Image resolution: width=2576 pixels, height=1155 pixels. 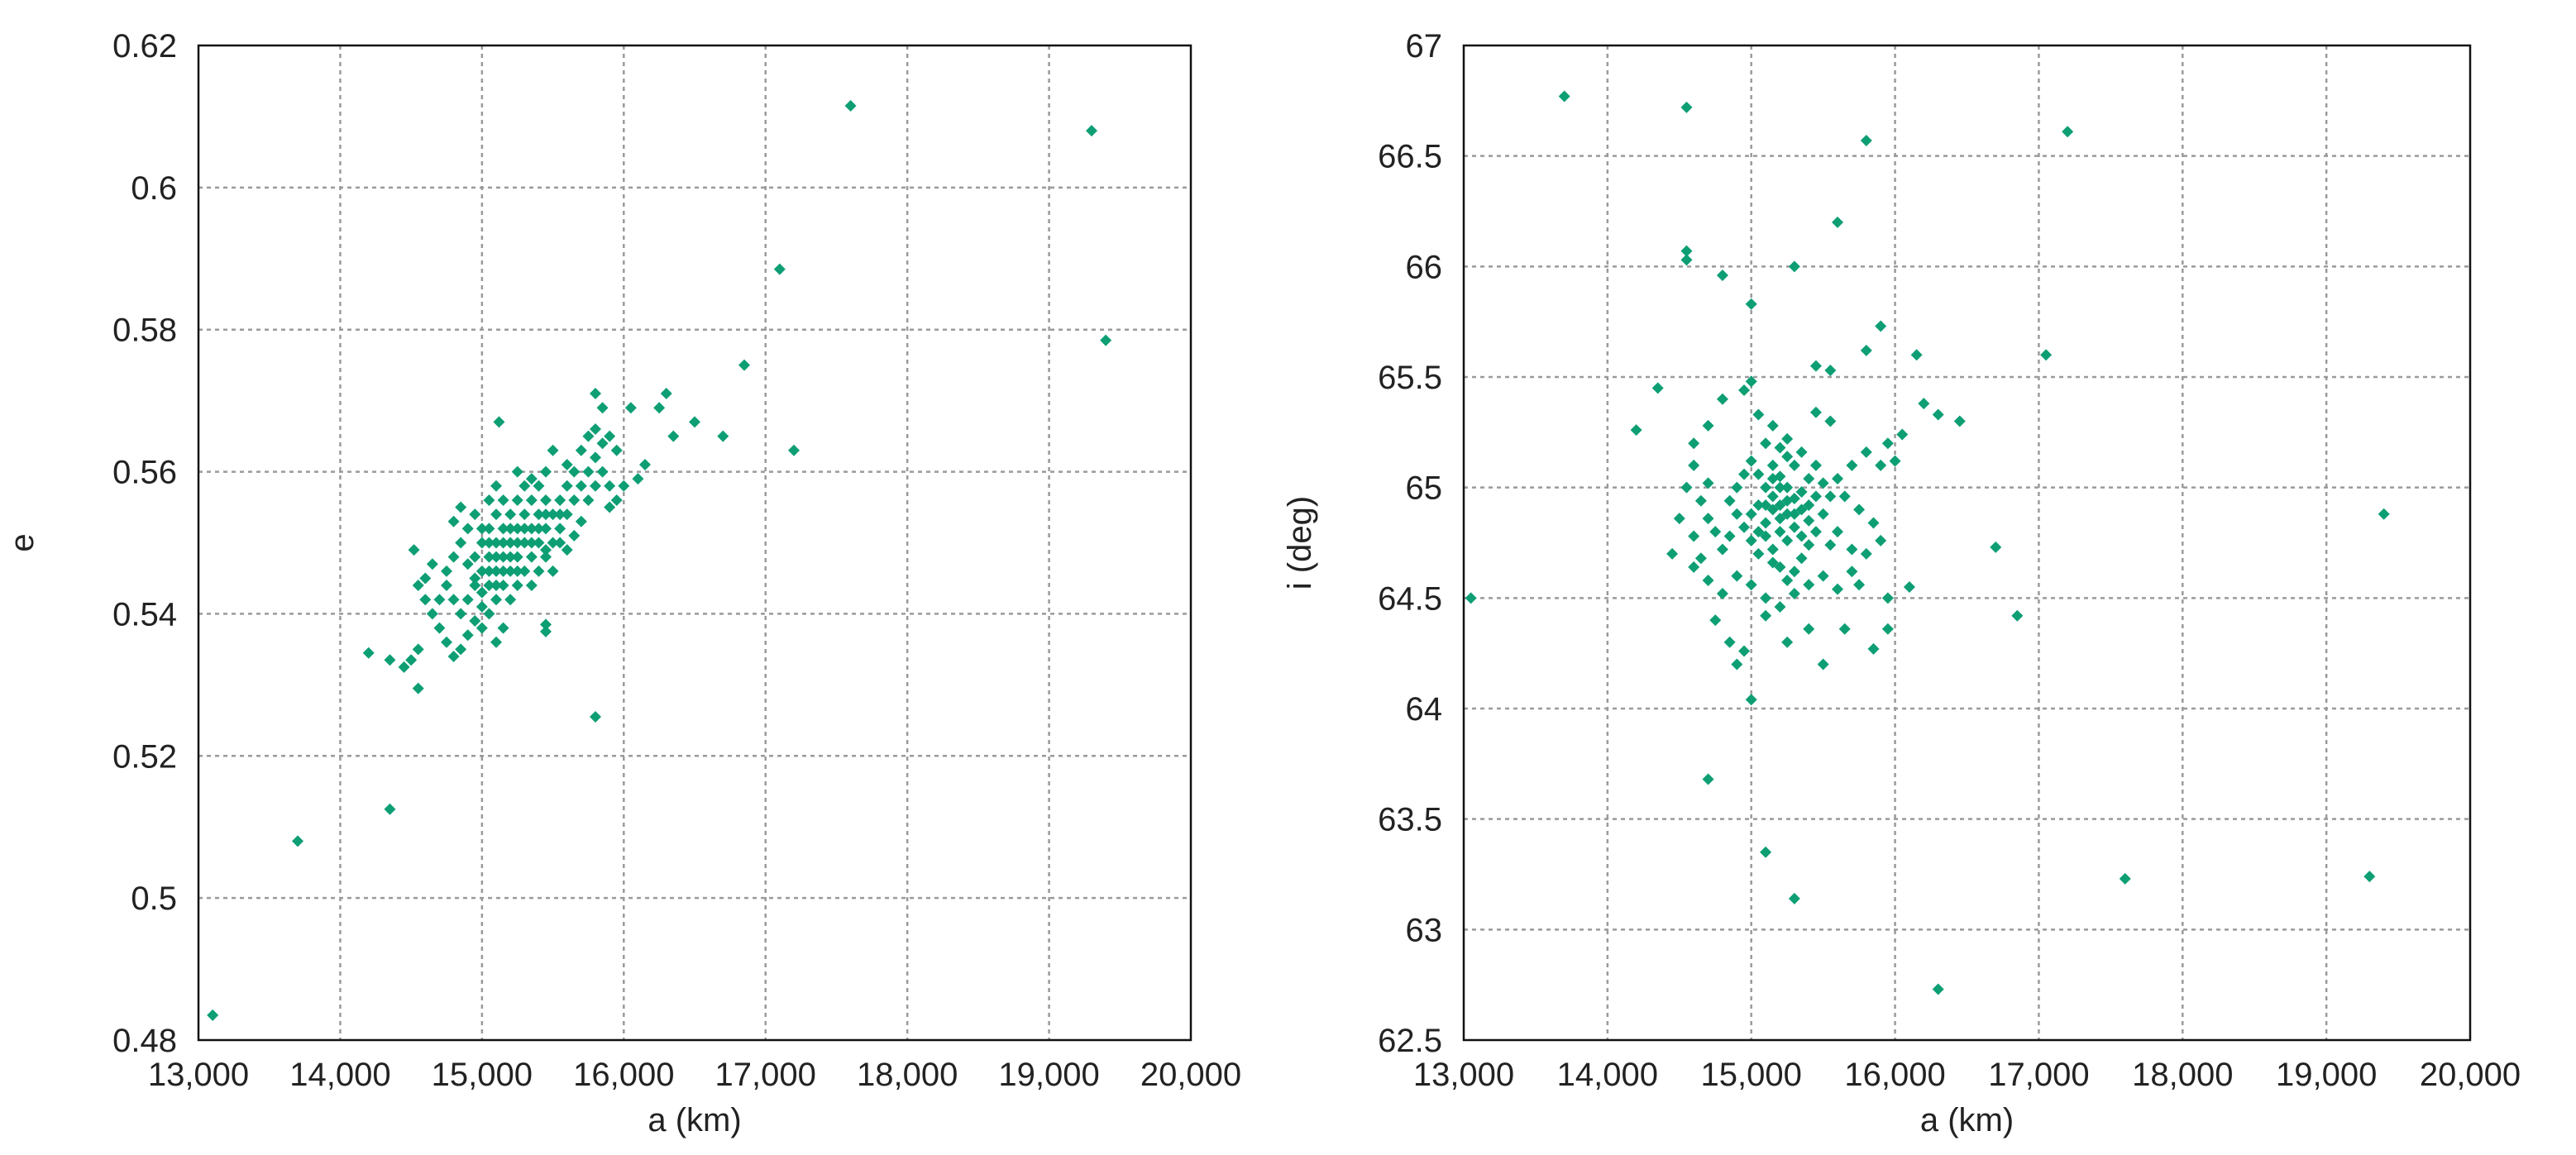 What do you see at coordinates (1410, 378) in the screenshot?
I see `y-tick-label: 65.5` at bounding box center [1410, 378].